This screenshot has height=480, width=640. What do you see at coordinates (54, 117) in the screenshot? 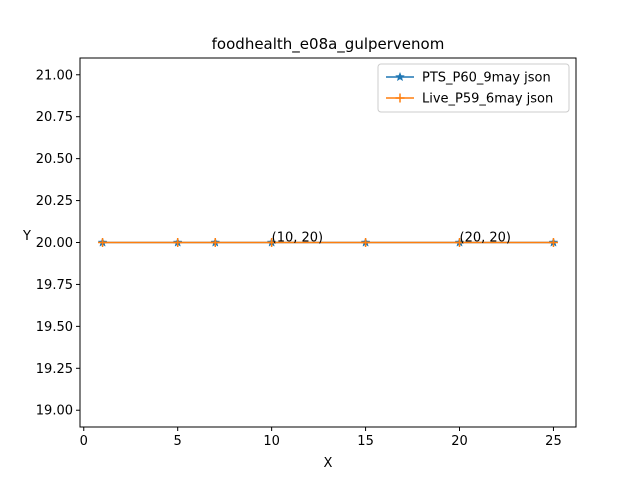
I see `y-tick-label: 20.75` at bounding box center [54, 117].